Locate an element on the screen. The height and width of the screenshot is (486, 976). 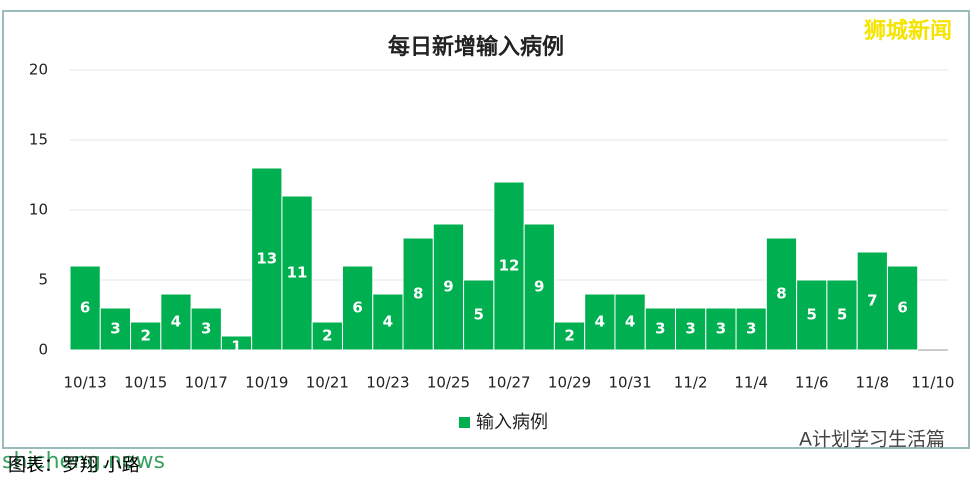
legend-swatch is located at coordinates (464, 422).